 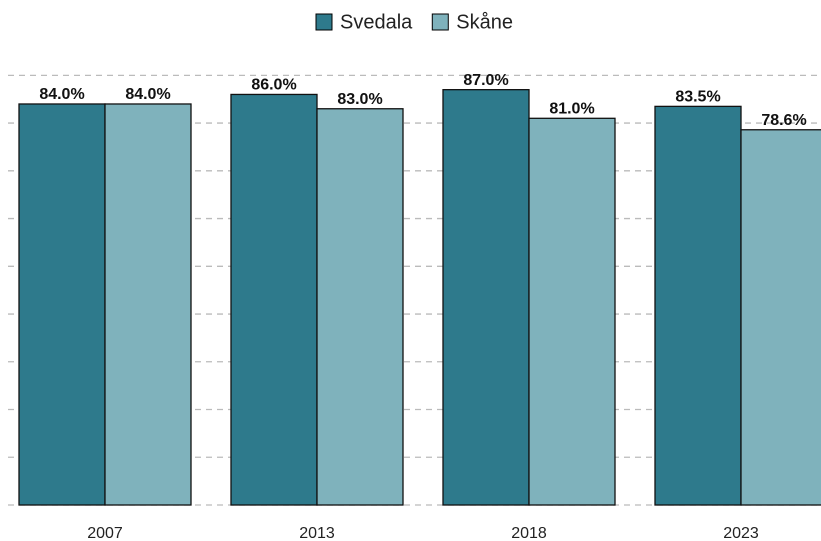 I want to click on value-label: 83.0%, so click(x=359, y=99).